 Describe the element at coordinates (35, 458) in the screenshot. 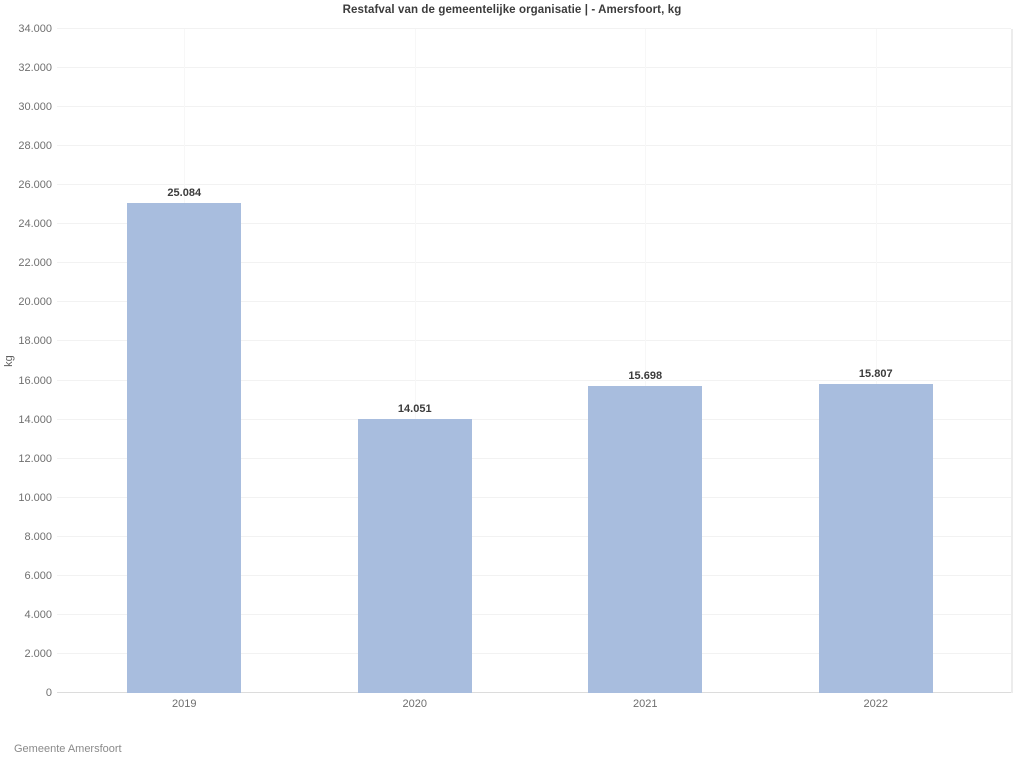

I see `y-tick-label: 12.000` at that location.